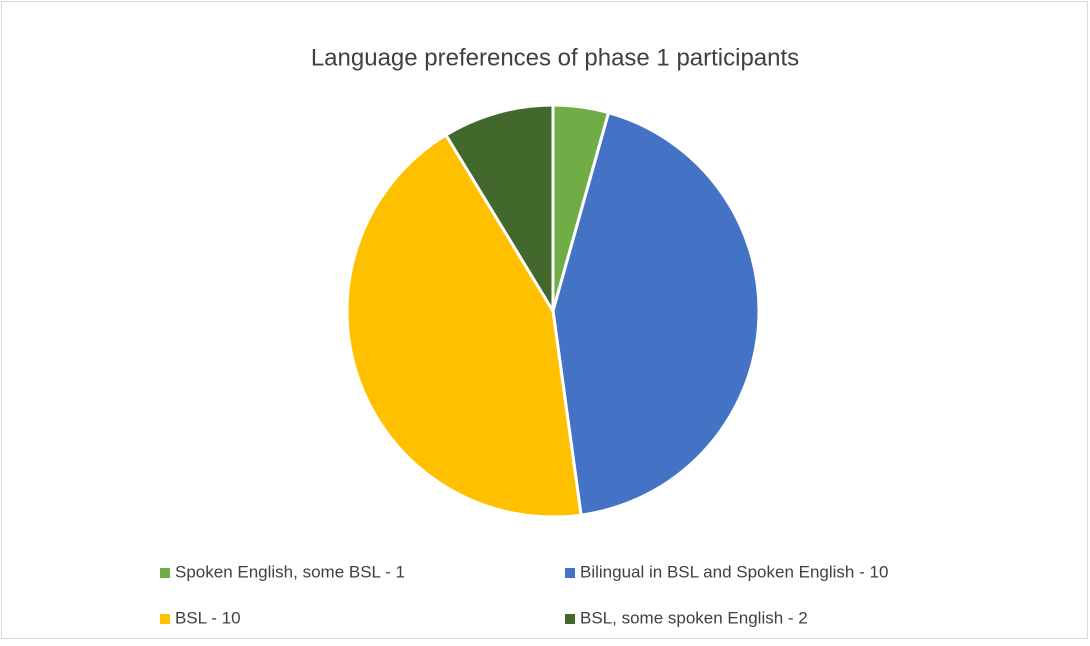 The width and height of the screenshot is (1090, 646). What do you see at coordinates (208, 617) in the screenshot?
I see `legend-label: BSL - 10` at bounding box center [208, 617].